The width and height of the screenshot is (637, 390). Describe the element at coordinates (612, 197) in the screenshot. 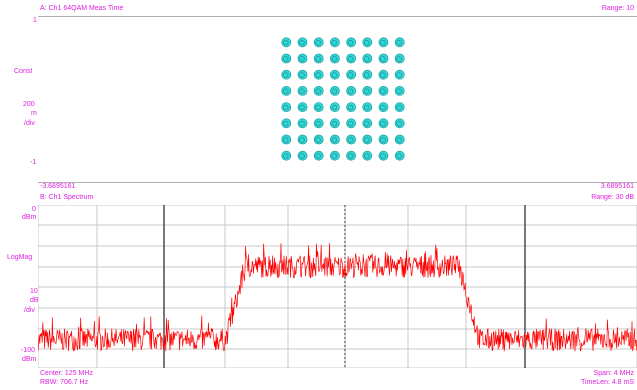

I see `trace-b-range: Range: 30 dB` at that location.